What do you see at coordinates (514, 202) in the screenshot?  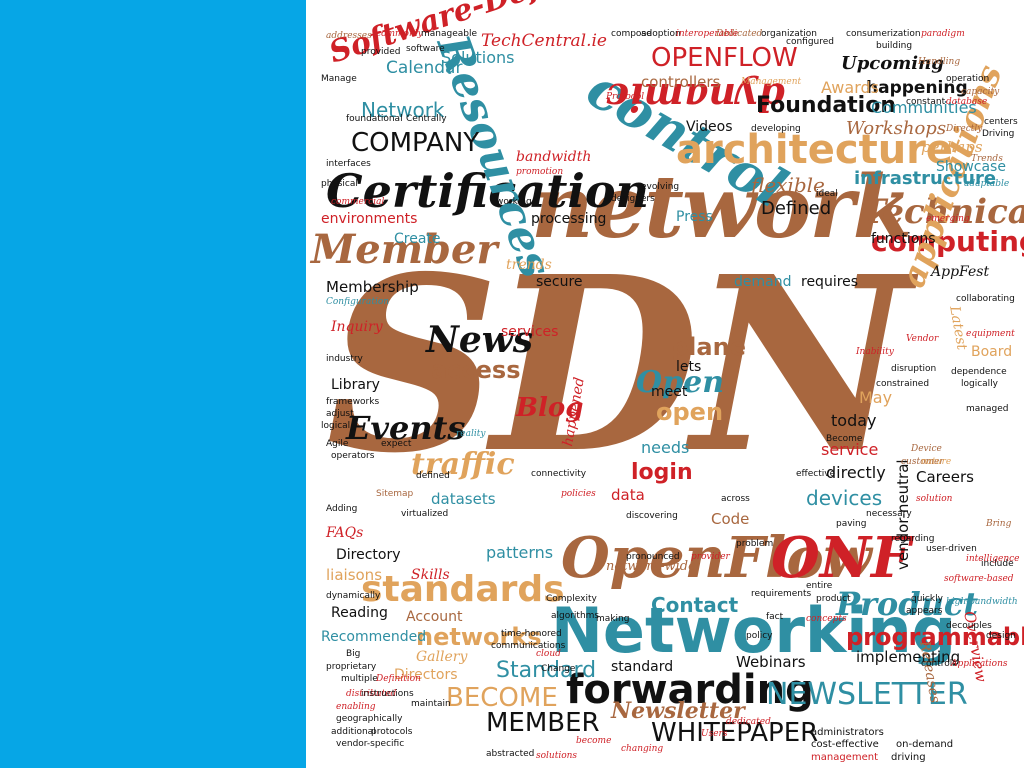 I see `word-small: working` at bounding box center [514, 202].